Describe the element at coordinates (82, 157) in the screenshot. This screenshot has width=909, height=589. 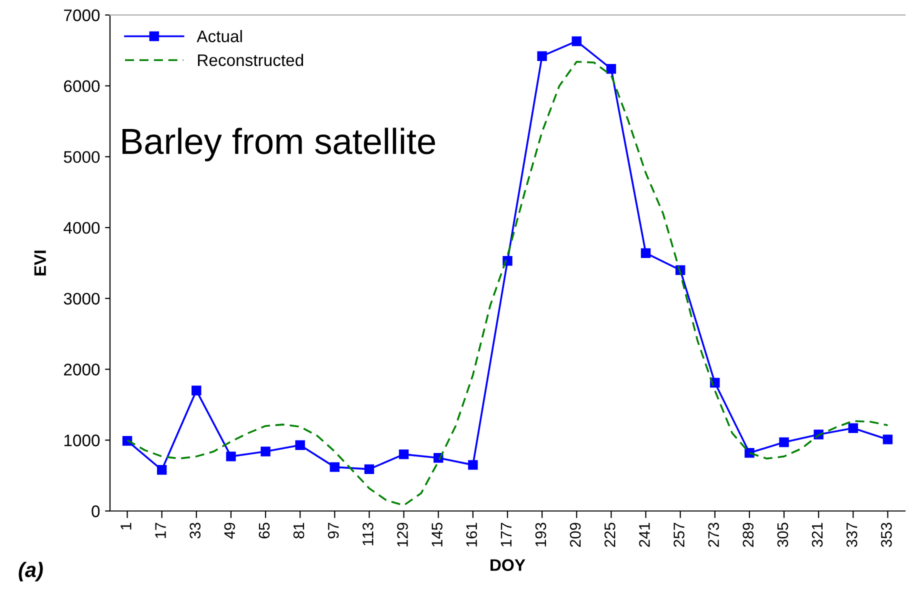
I see `y-tick-label: 5000` at that location.